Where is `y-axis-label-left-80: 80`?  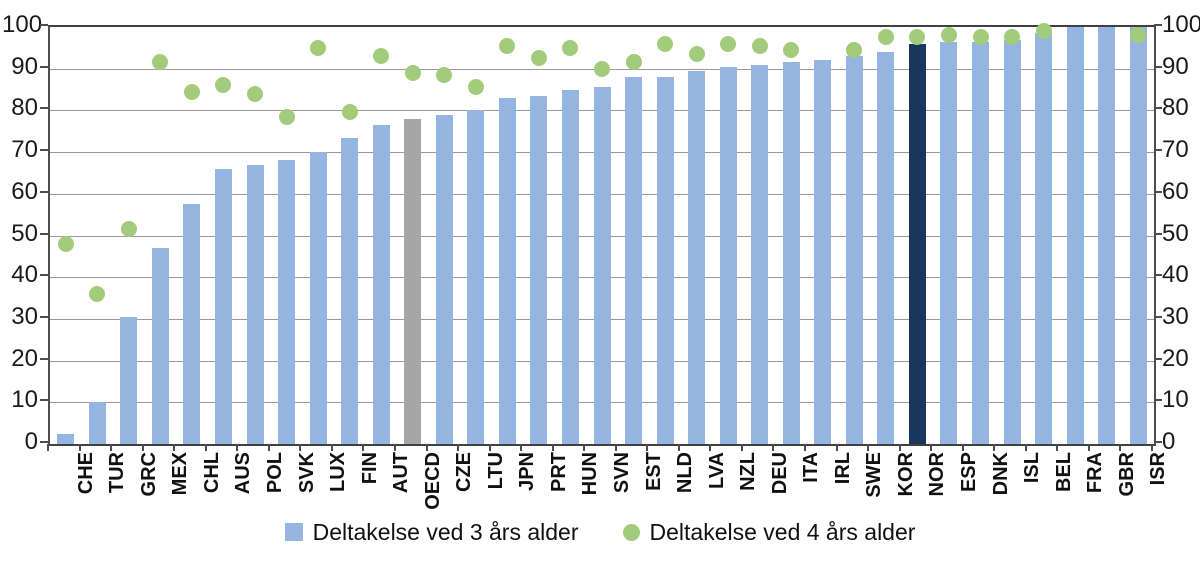
y-axis-label-left-80: 80 is located at coordinates (24, 108).